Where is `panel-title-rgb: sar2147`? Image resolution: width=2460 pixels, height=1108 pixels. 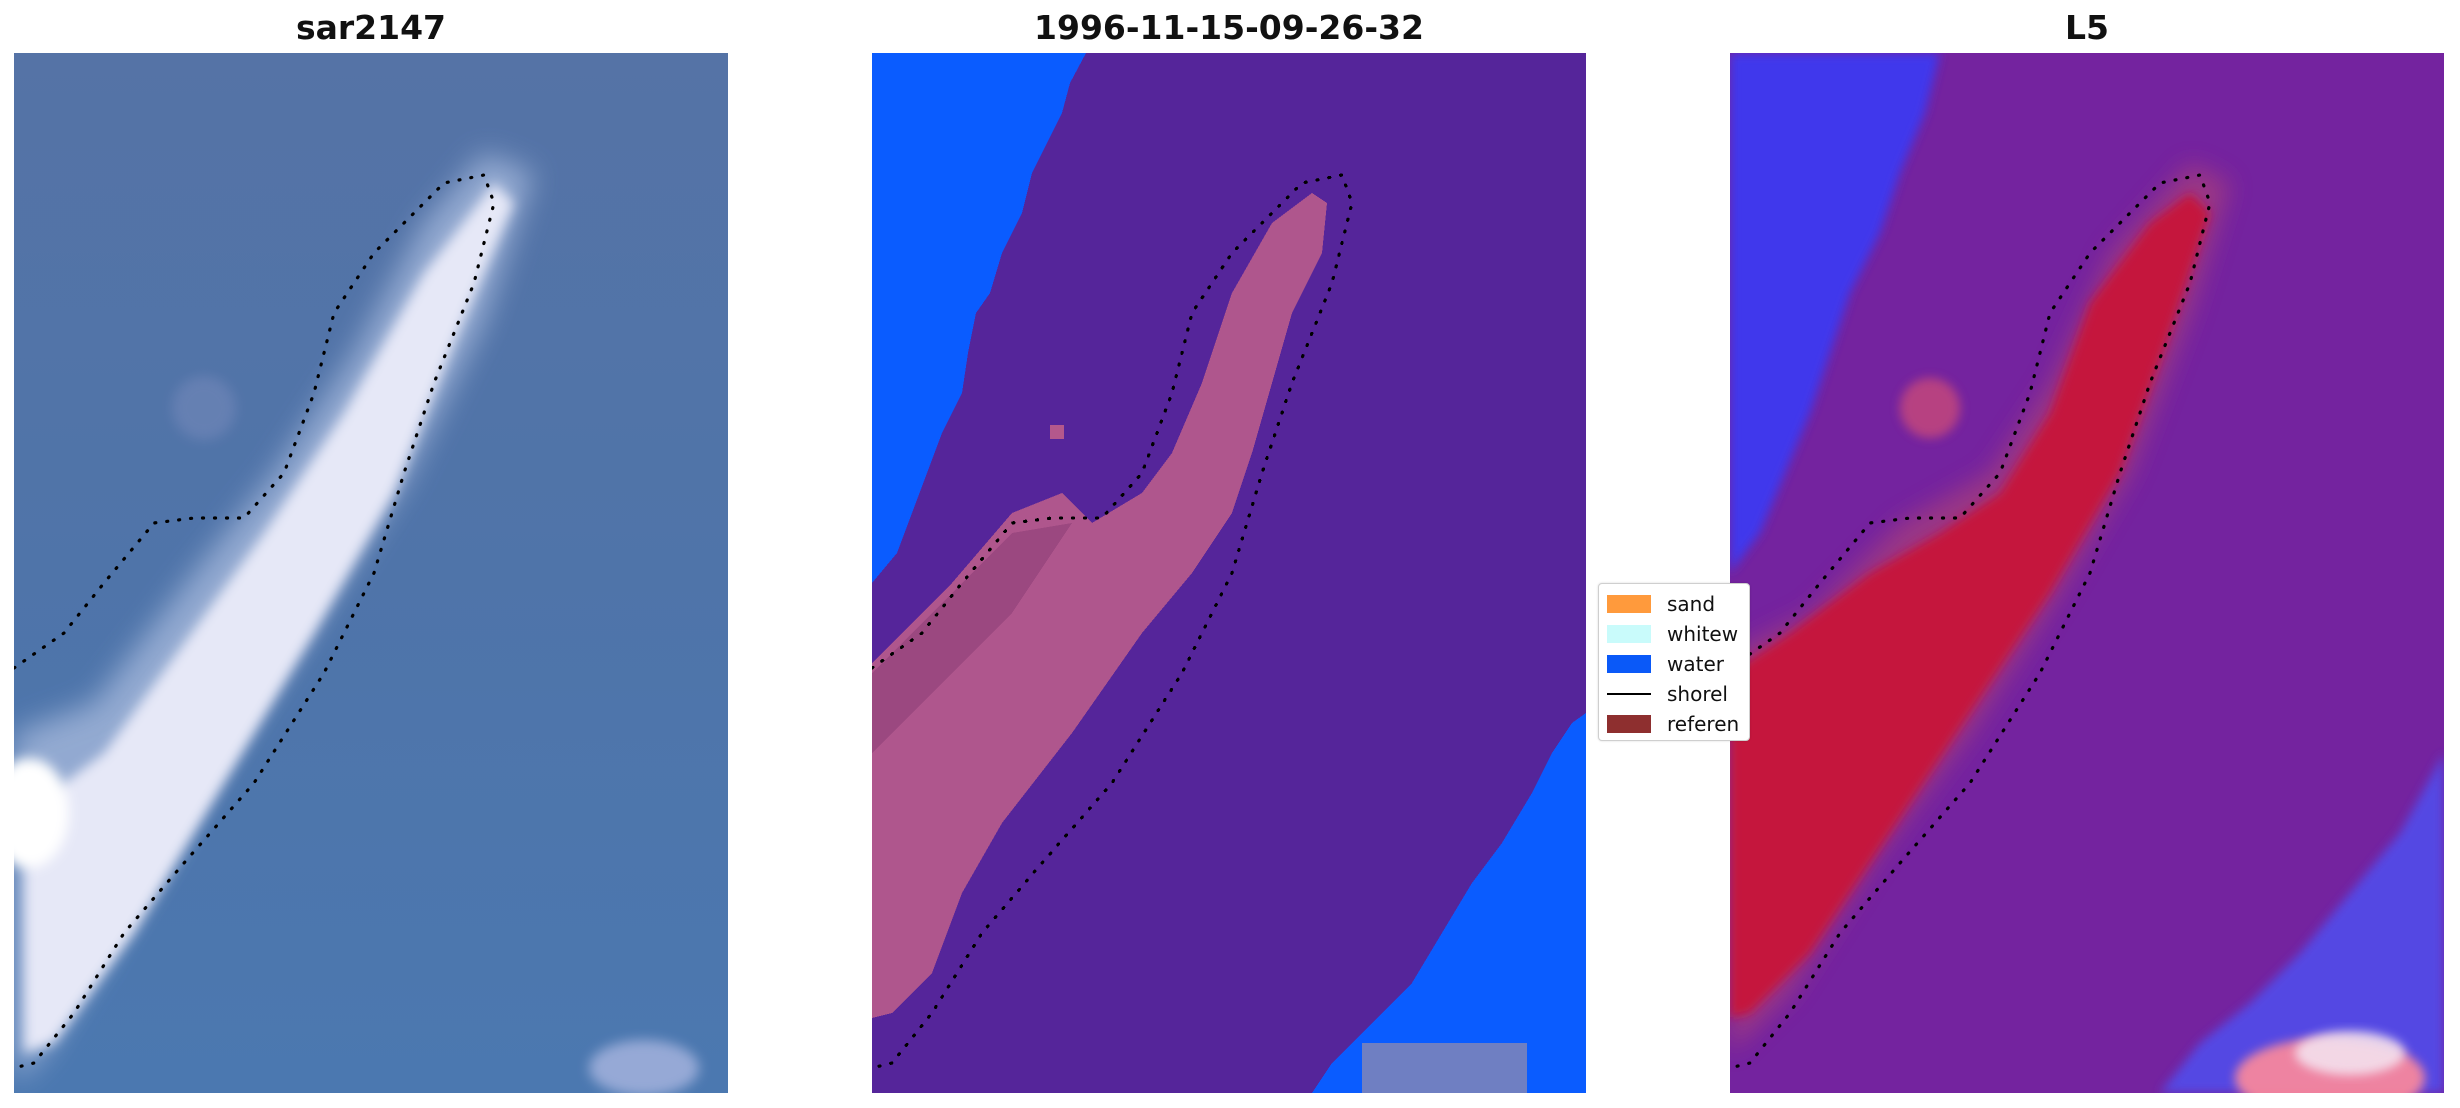
panel-title-rgb: sar2147 is located at coordinates (371, 27).